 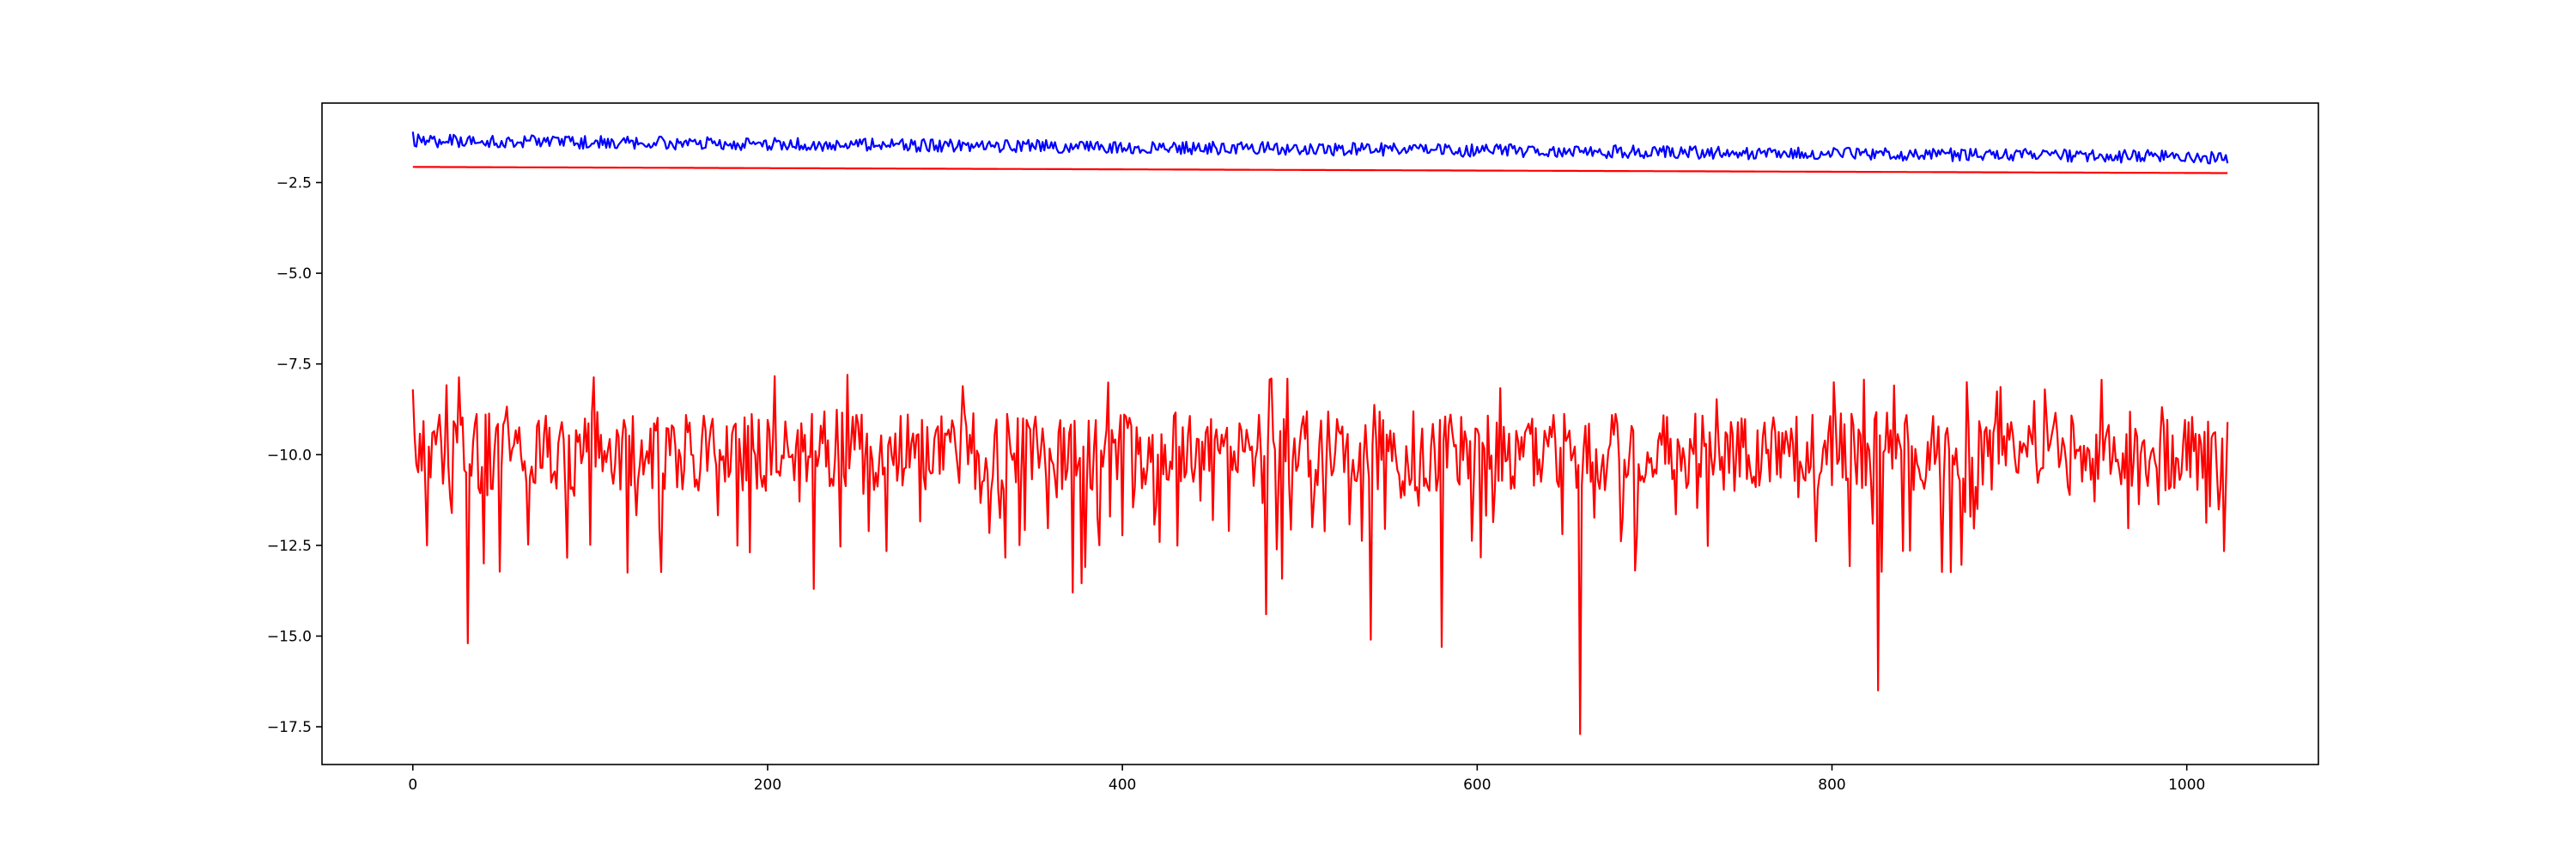 What do you see at coordinates (290, 636) in the screenshot?
I see `y-tick-label: −15.0` at bounding box center [290, 636].